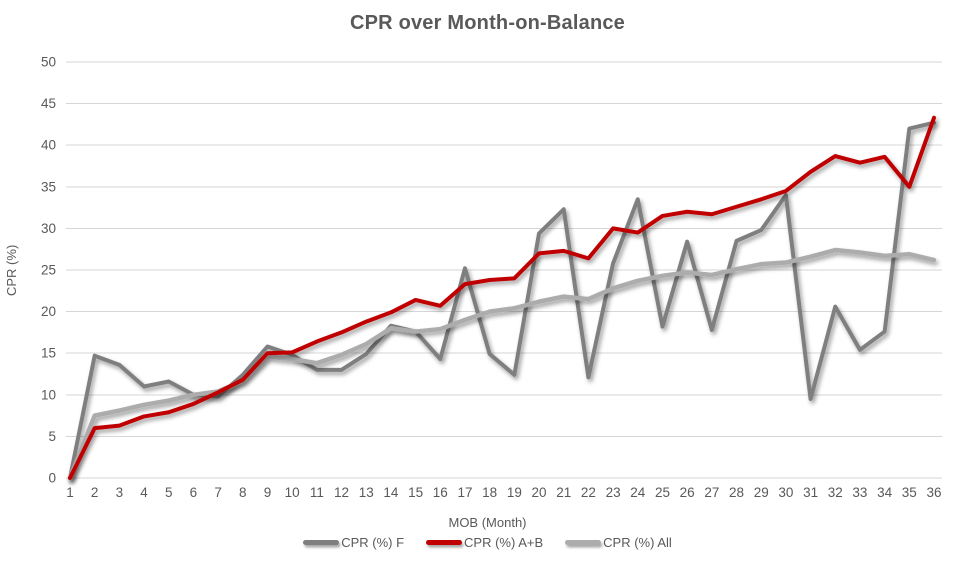  Describe the element at coordinates (514, 492) in the screenshot. I see `x-tick-label: 19` at that location.